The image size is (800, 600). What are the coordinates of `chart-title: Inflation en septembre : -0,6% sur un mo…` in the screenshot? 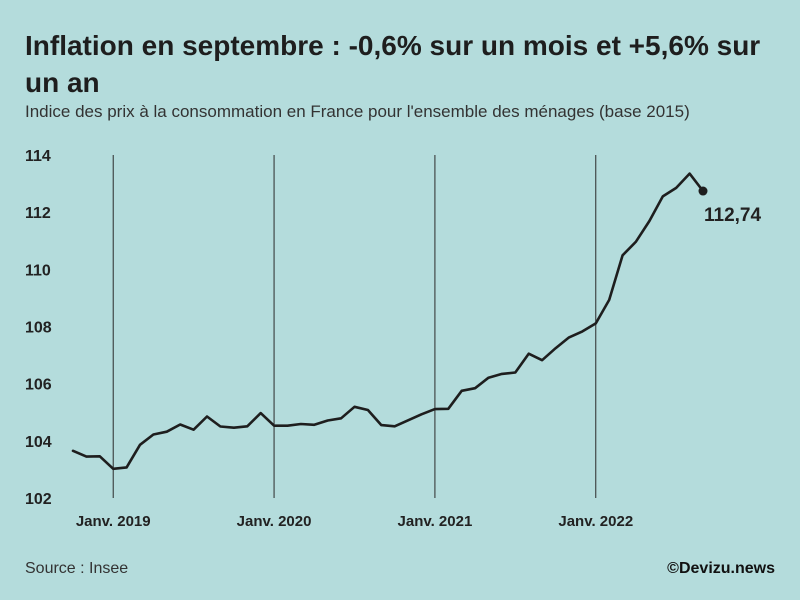 It's located at (393, 64).